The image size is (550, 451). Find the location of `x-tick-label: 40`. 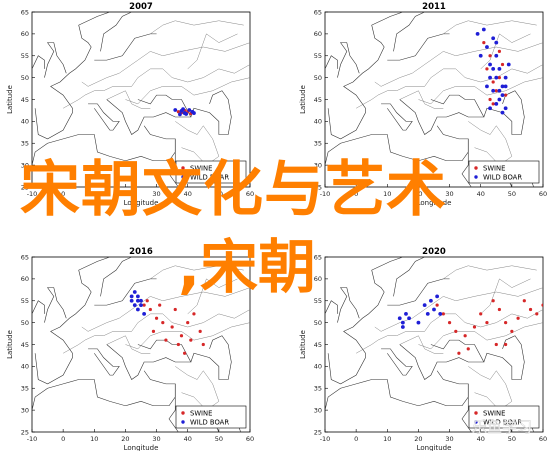

x-tick-label: 40 is located at coordinates (188, 194).